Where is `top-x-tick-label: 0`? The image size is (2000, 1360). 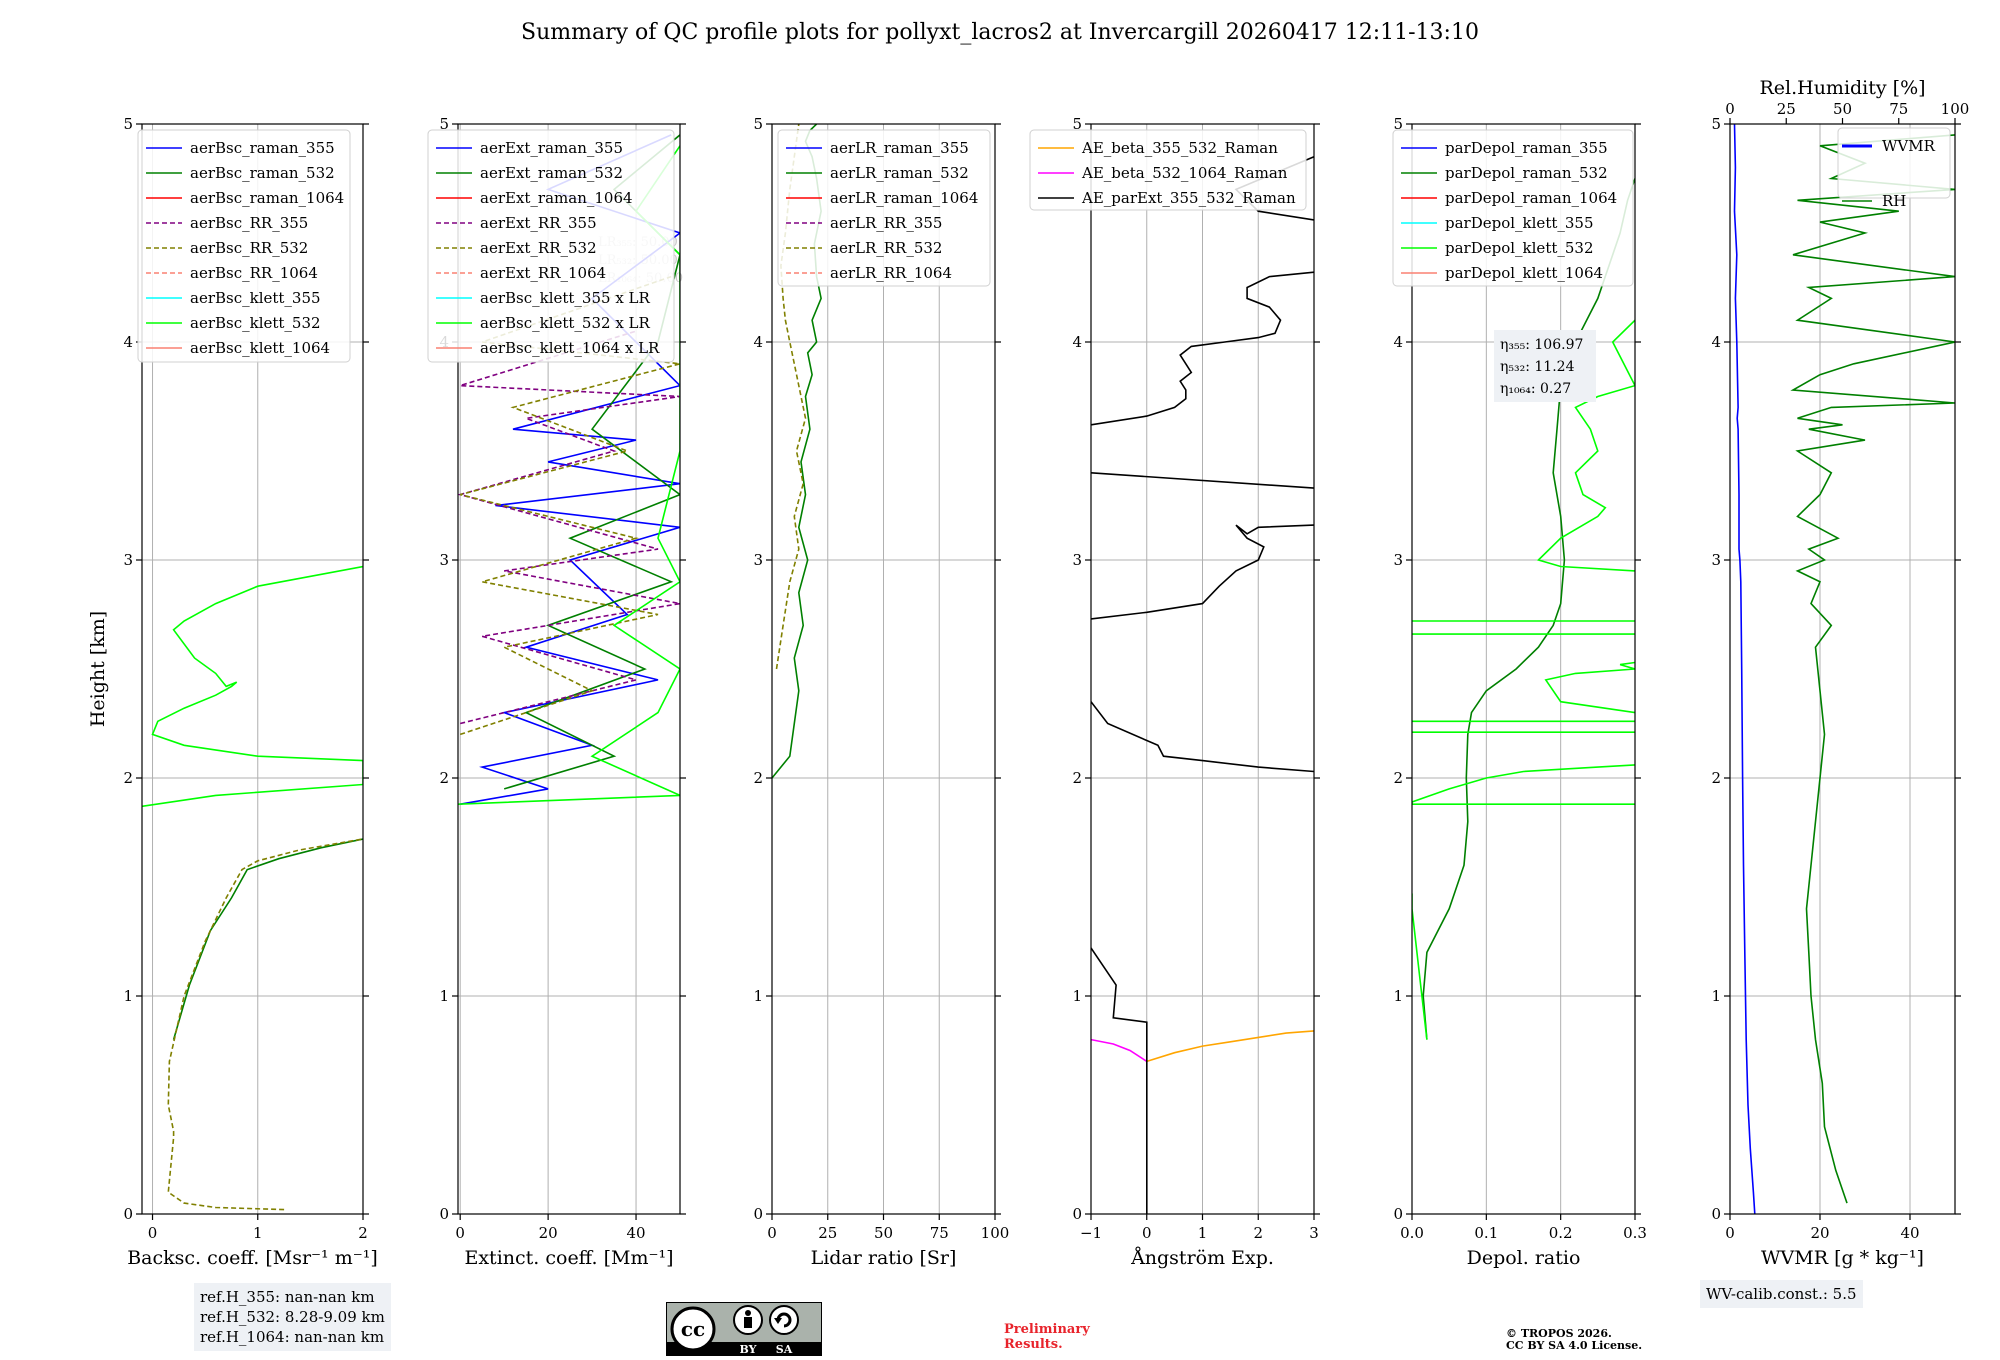
top-x-tick-label: 0 is located at coordinates (1730, 109).